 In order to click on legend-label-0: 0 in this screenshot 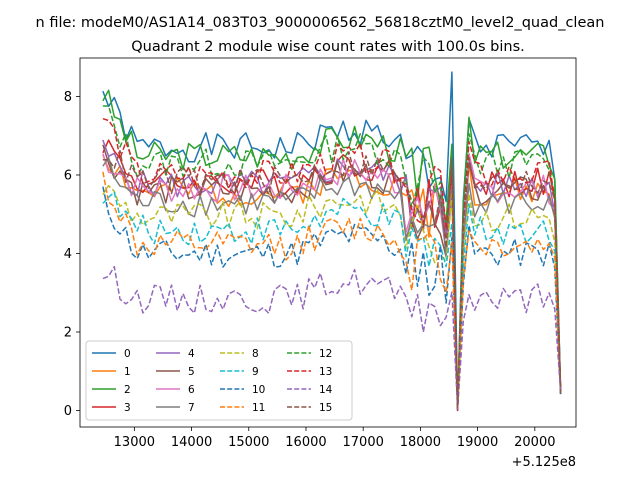, I will do `click(127, 354)`.